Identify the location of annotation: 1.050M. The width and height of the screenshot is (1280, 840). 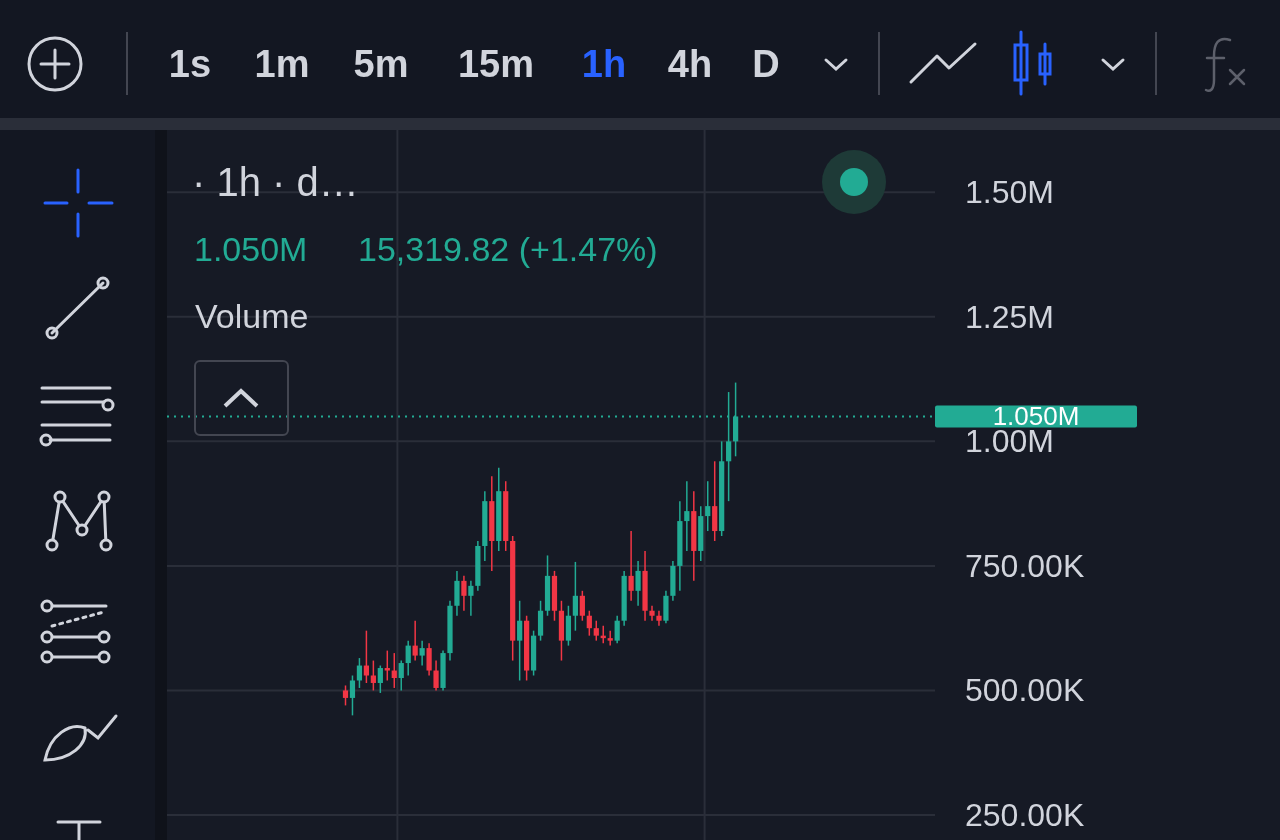
(251, 249).